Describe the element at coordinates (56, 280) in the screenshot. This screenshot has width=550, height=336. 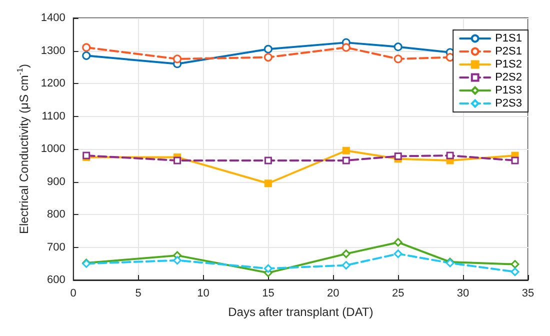
I see `y-tick-label: 600` at that location.